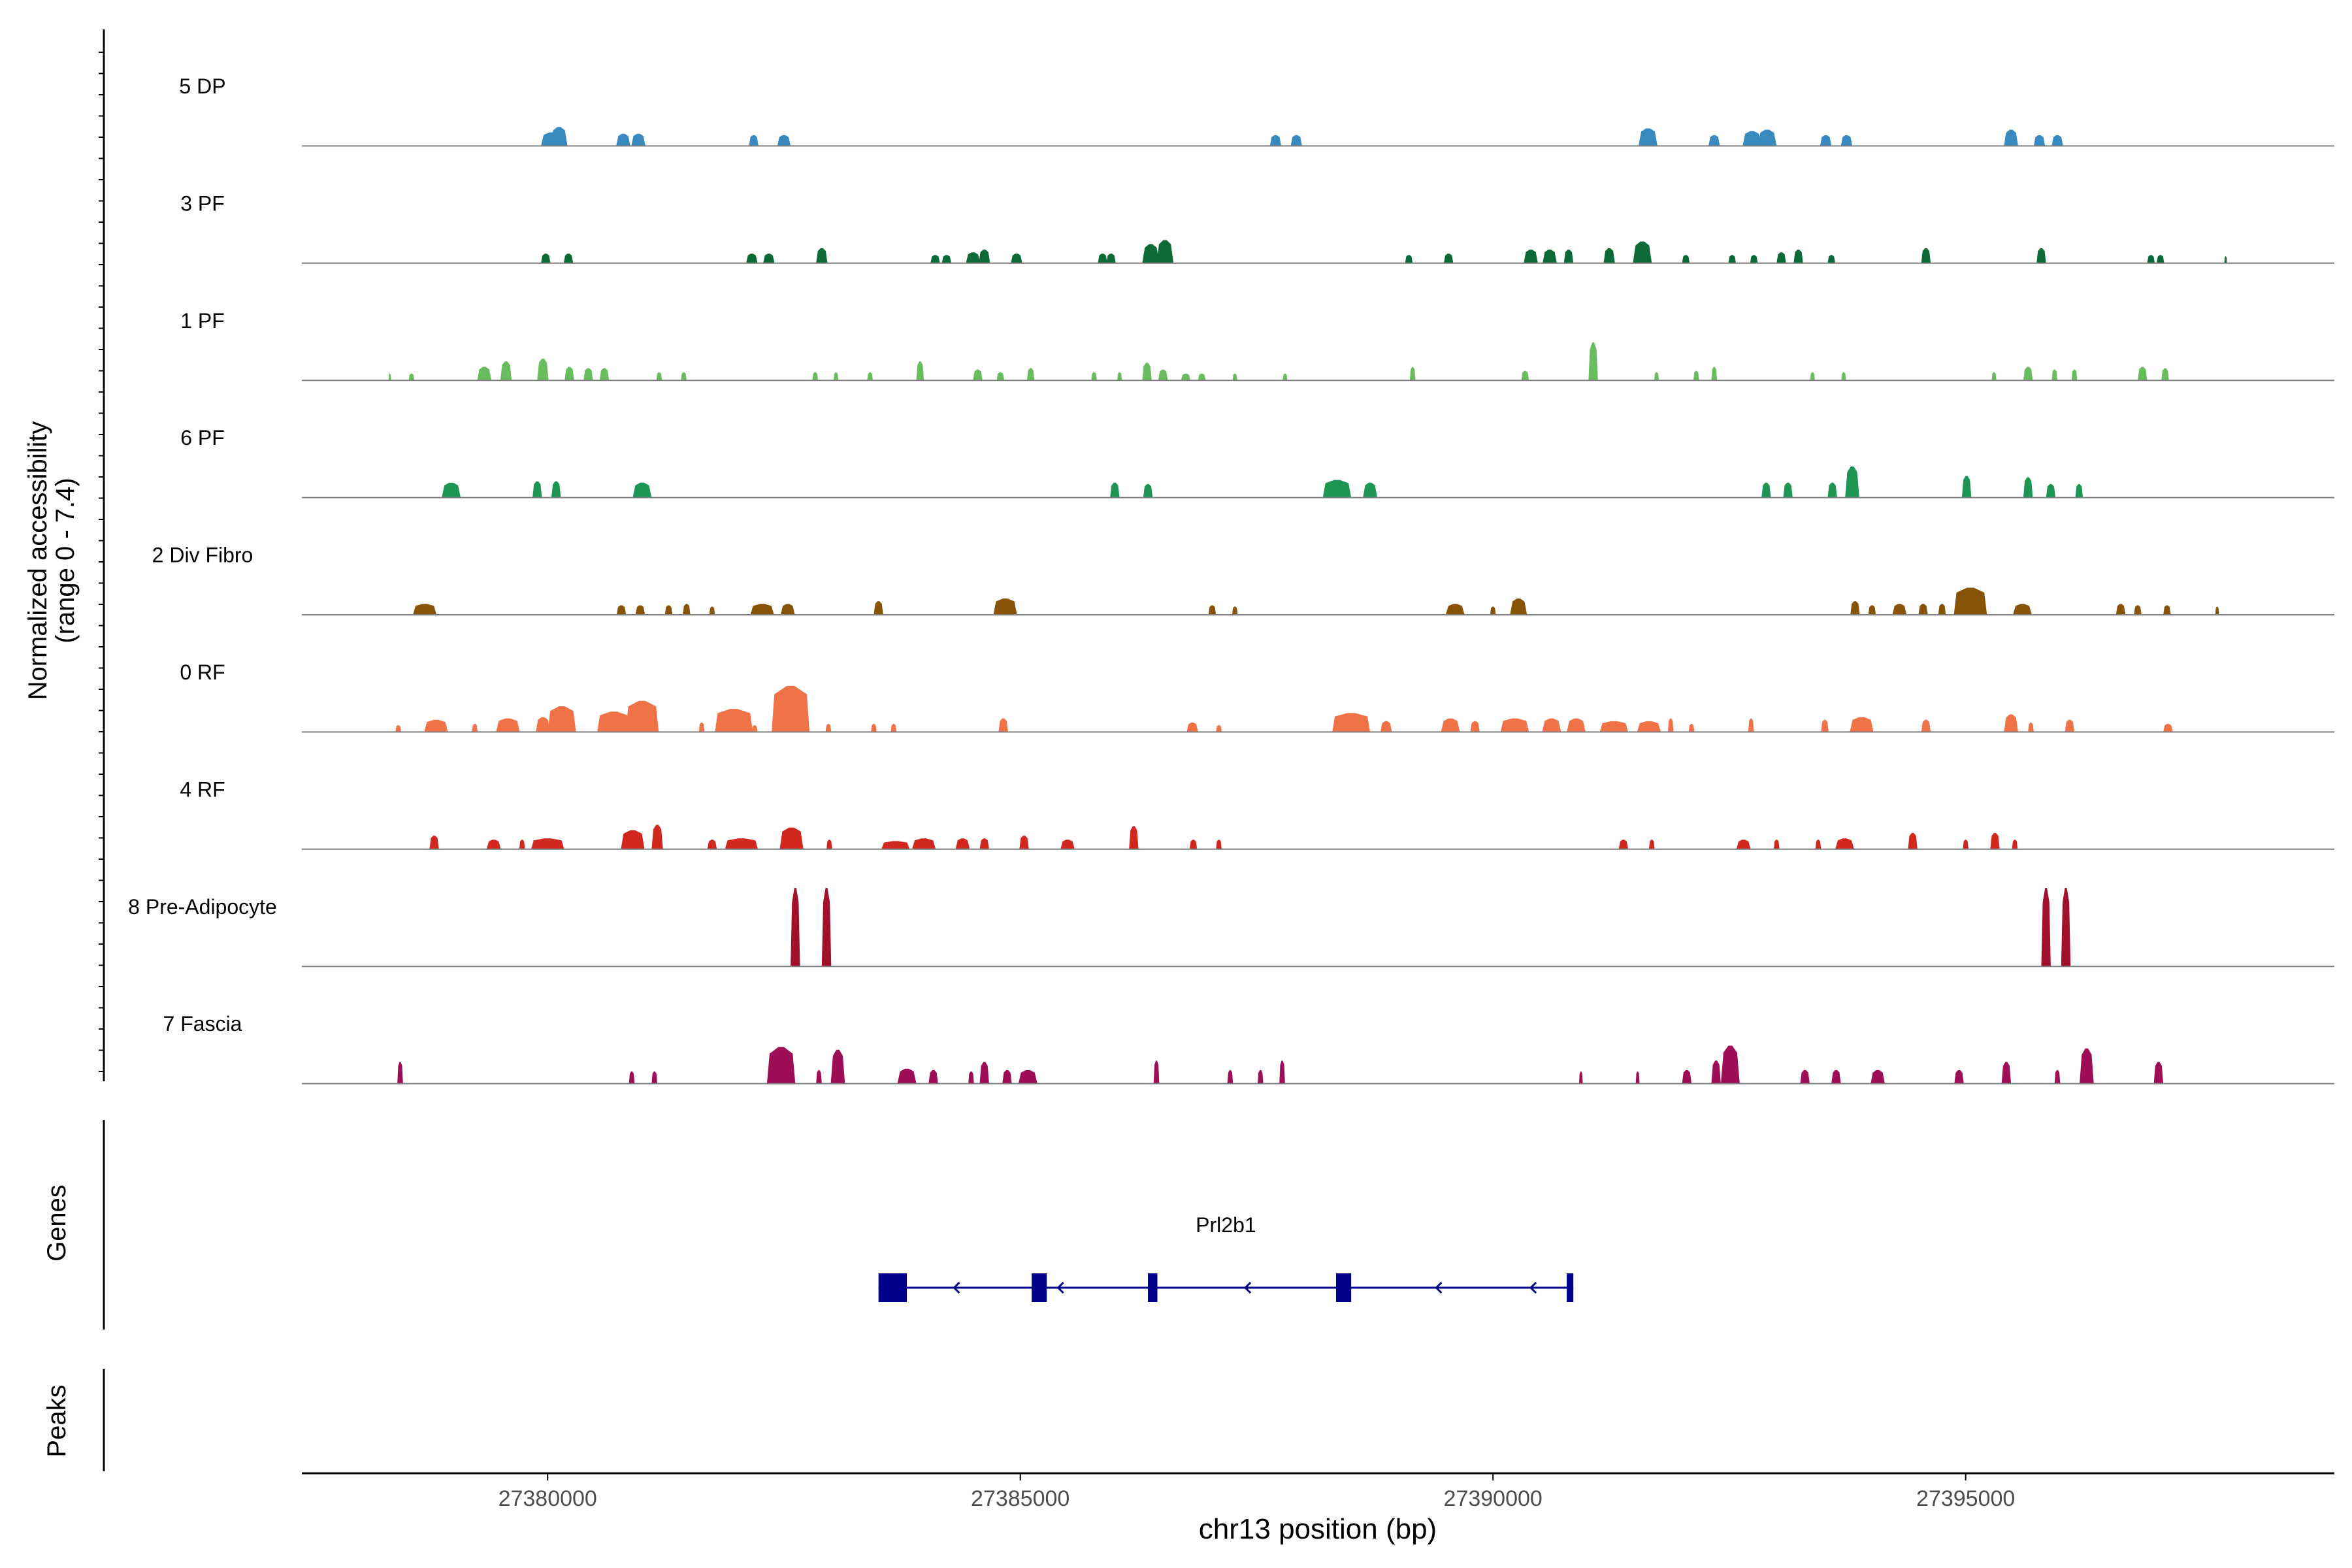 Image resolution: width=2352 pixels, height=1568 pixels. What do you see at coordinates (202, 672) in the screenshot?
I see `track-label: 0 RF` at bounding box center [202, 672].